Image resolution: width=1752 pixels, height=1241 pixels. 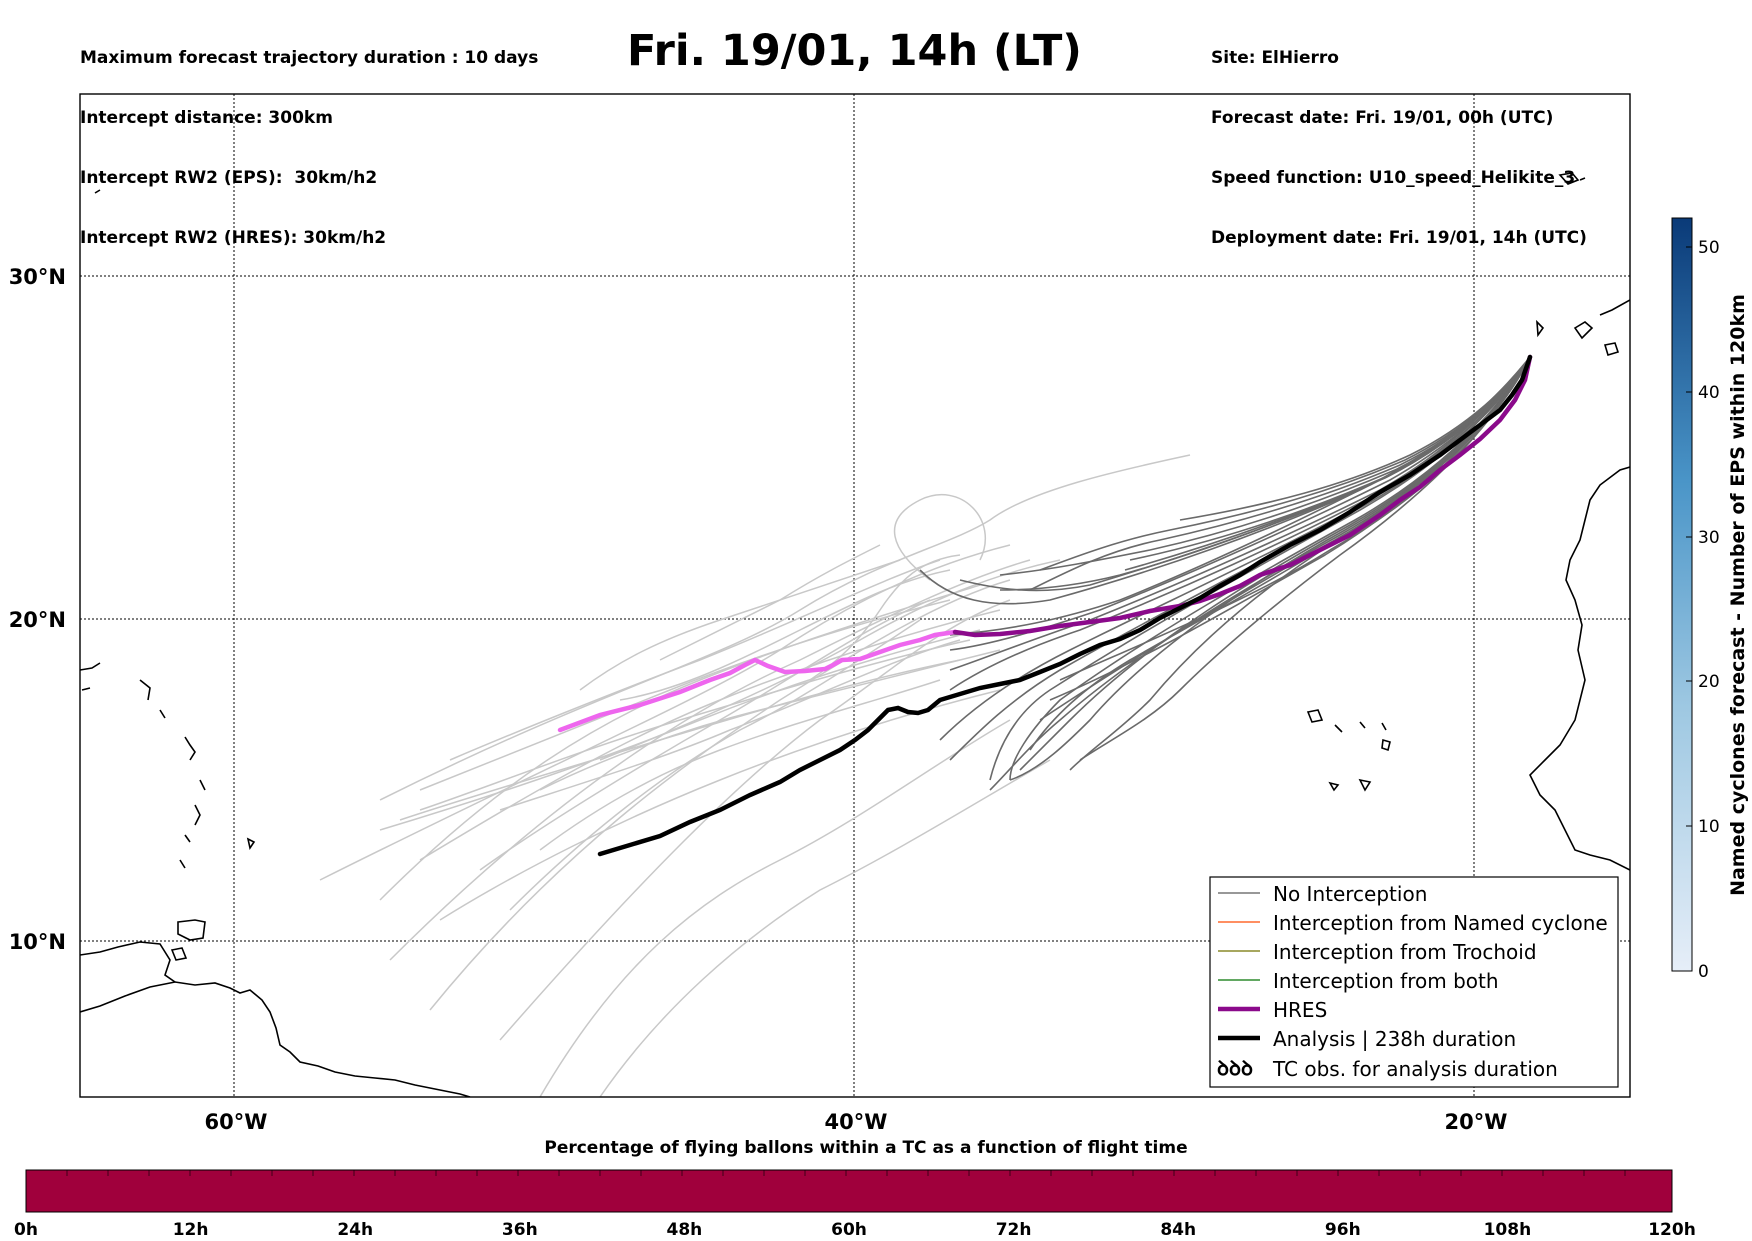 I want to click on canary-islands, so click(x=1578, y=337).